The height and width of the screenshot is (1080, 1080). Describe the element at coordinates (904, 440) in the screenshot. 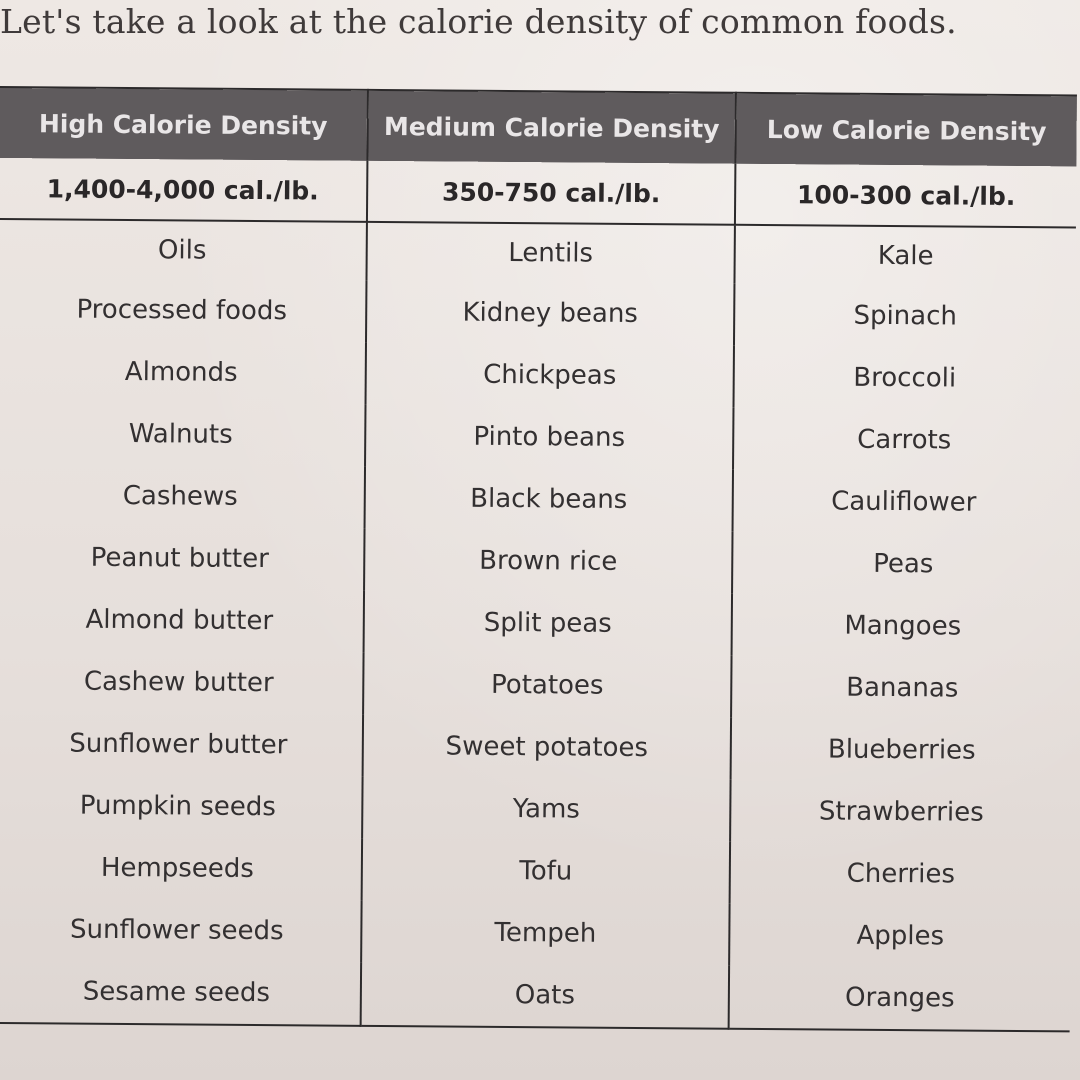

I see `low-food-cell: Carrots` at that location.